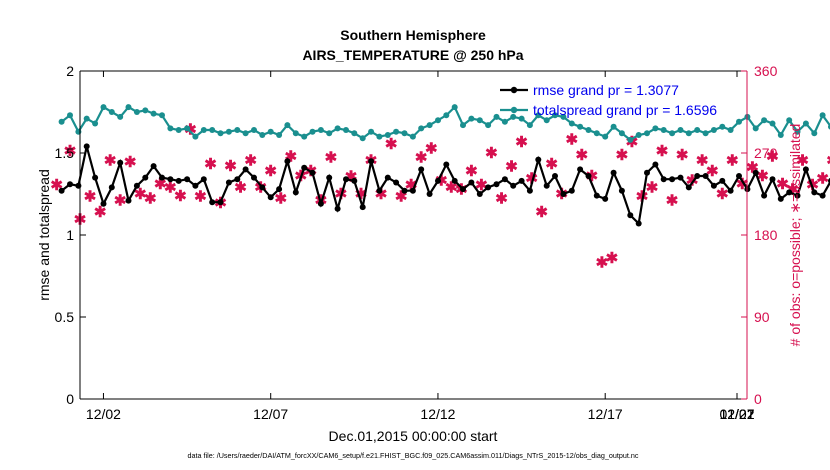 The width and height of the screenshot is (830, 470). Describe the element at coordinates (413, 35) in the screenshot. I see `chart-title: Southern Hemisphere` at that location.